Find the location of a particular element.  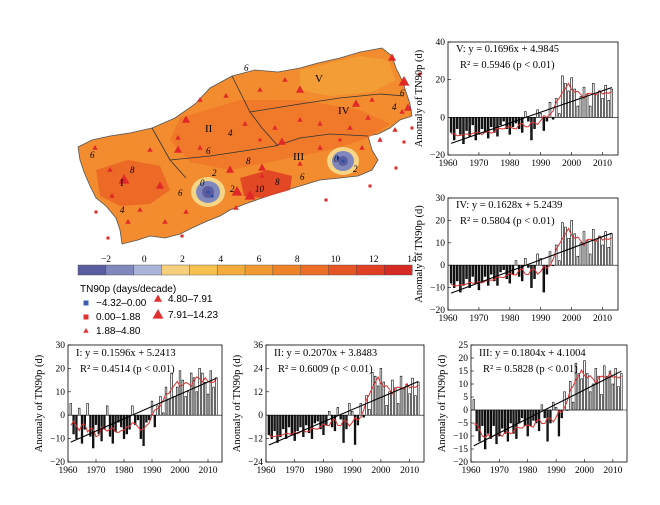

chart-frame is located at coordinates (145, 403).